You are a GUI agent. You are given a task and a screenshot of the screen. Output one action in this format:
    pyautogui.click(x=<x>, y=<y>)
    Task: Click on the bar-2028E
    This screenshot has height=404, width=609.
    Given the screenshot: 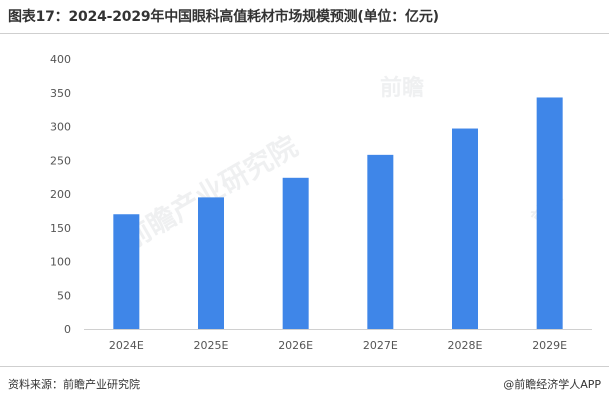 What is the action you would take?
    pyautogui.click(x=465, y=228)
    